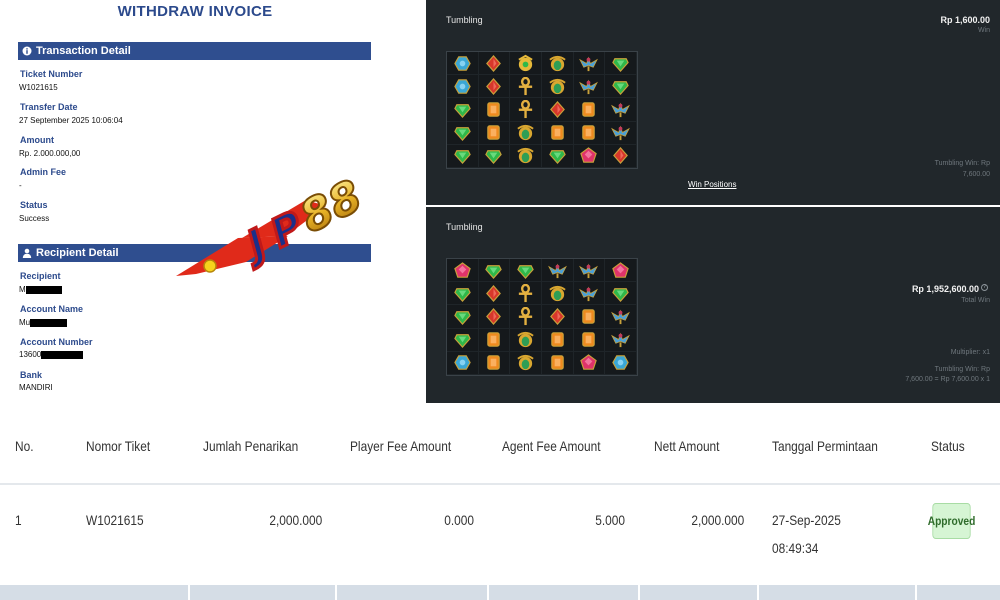 This screenshot has height=600, width=1000. What do you see at coordinates (948, 446) in the screenshot?
I see `col-header-status: Status` at bounding box center [948, 446].